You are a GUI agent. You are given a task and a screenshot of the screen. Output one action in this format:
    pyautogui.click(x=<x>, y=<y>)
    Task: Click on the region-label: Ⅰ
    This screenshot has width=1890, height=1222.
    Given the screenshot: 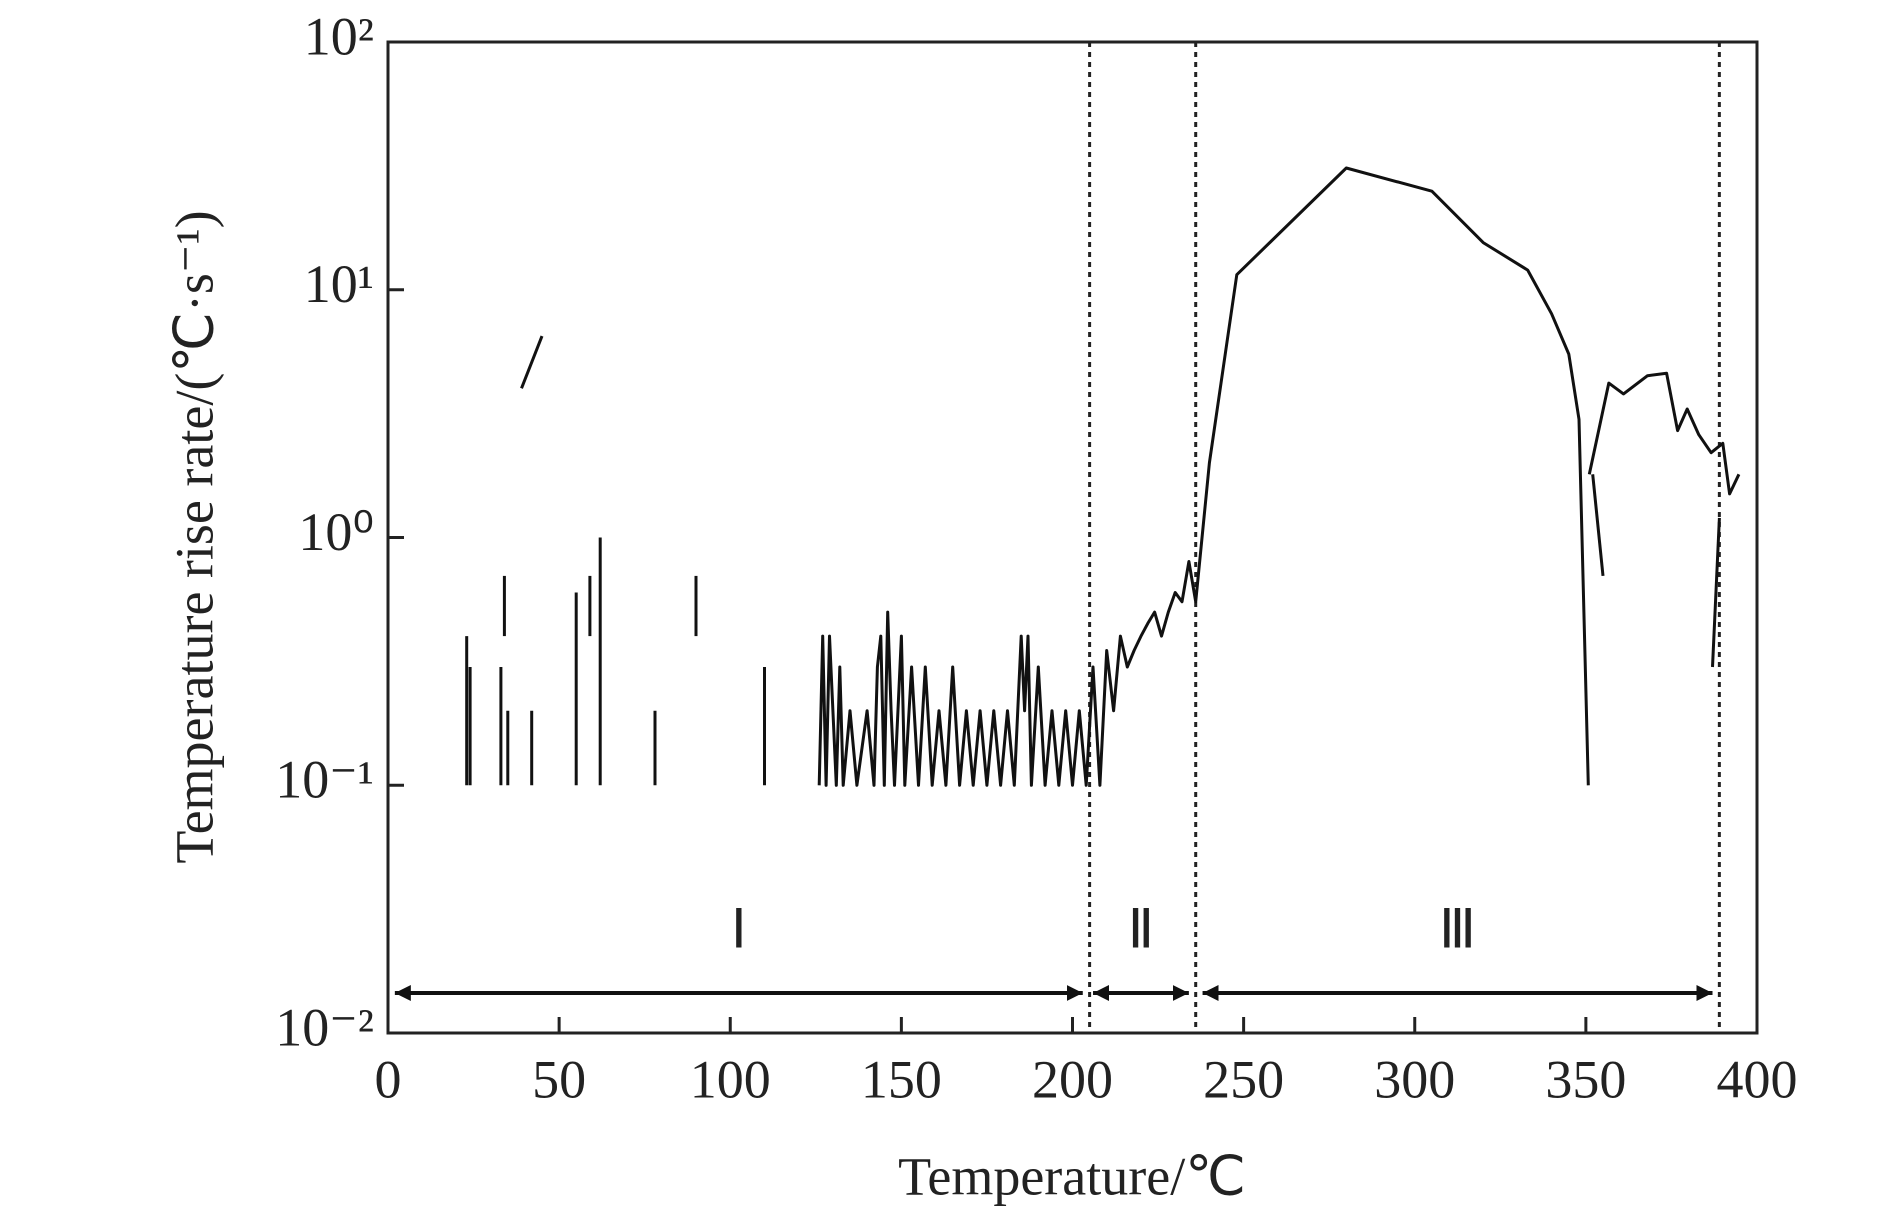 What is the action you would take?
    pyautogui.click(x=739, y=929)
    